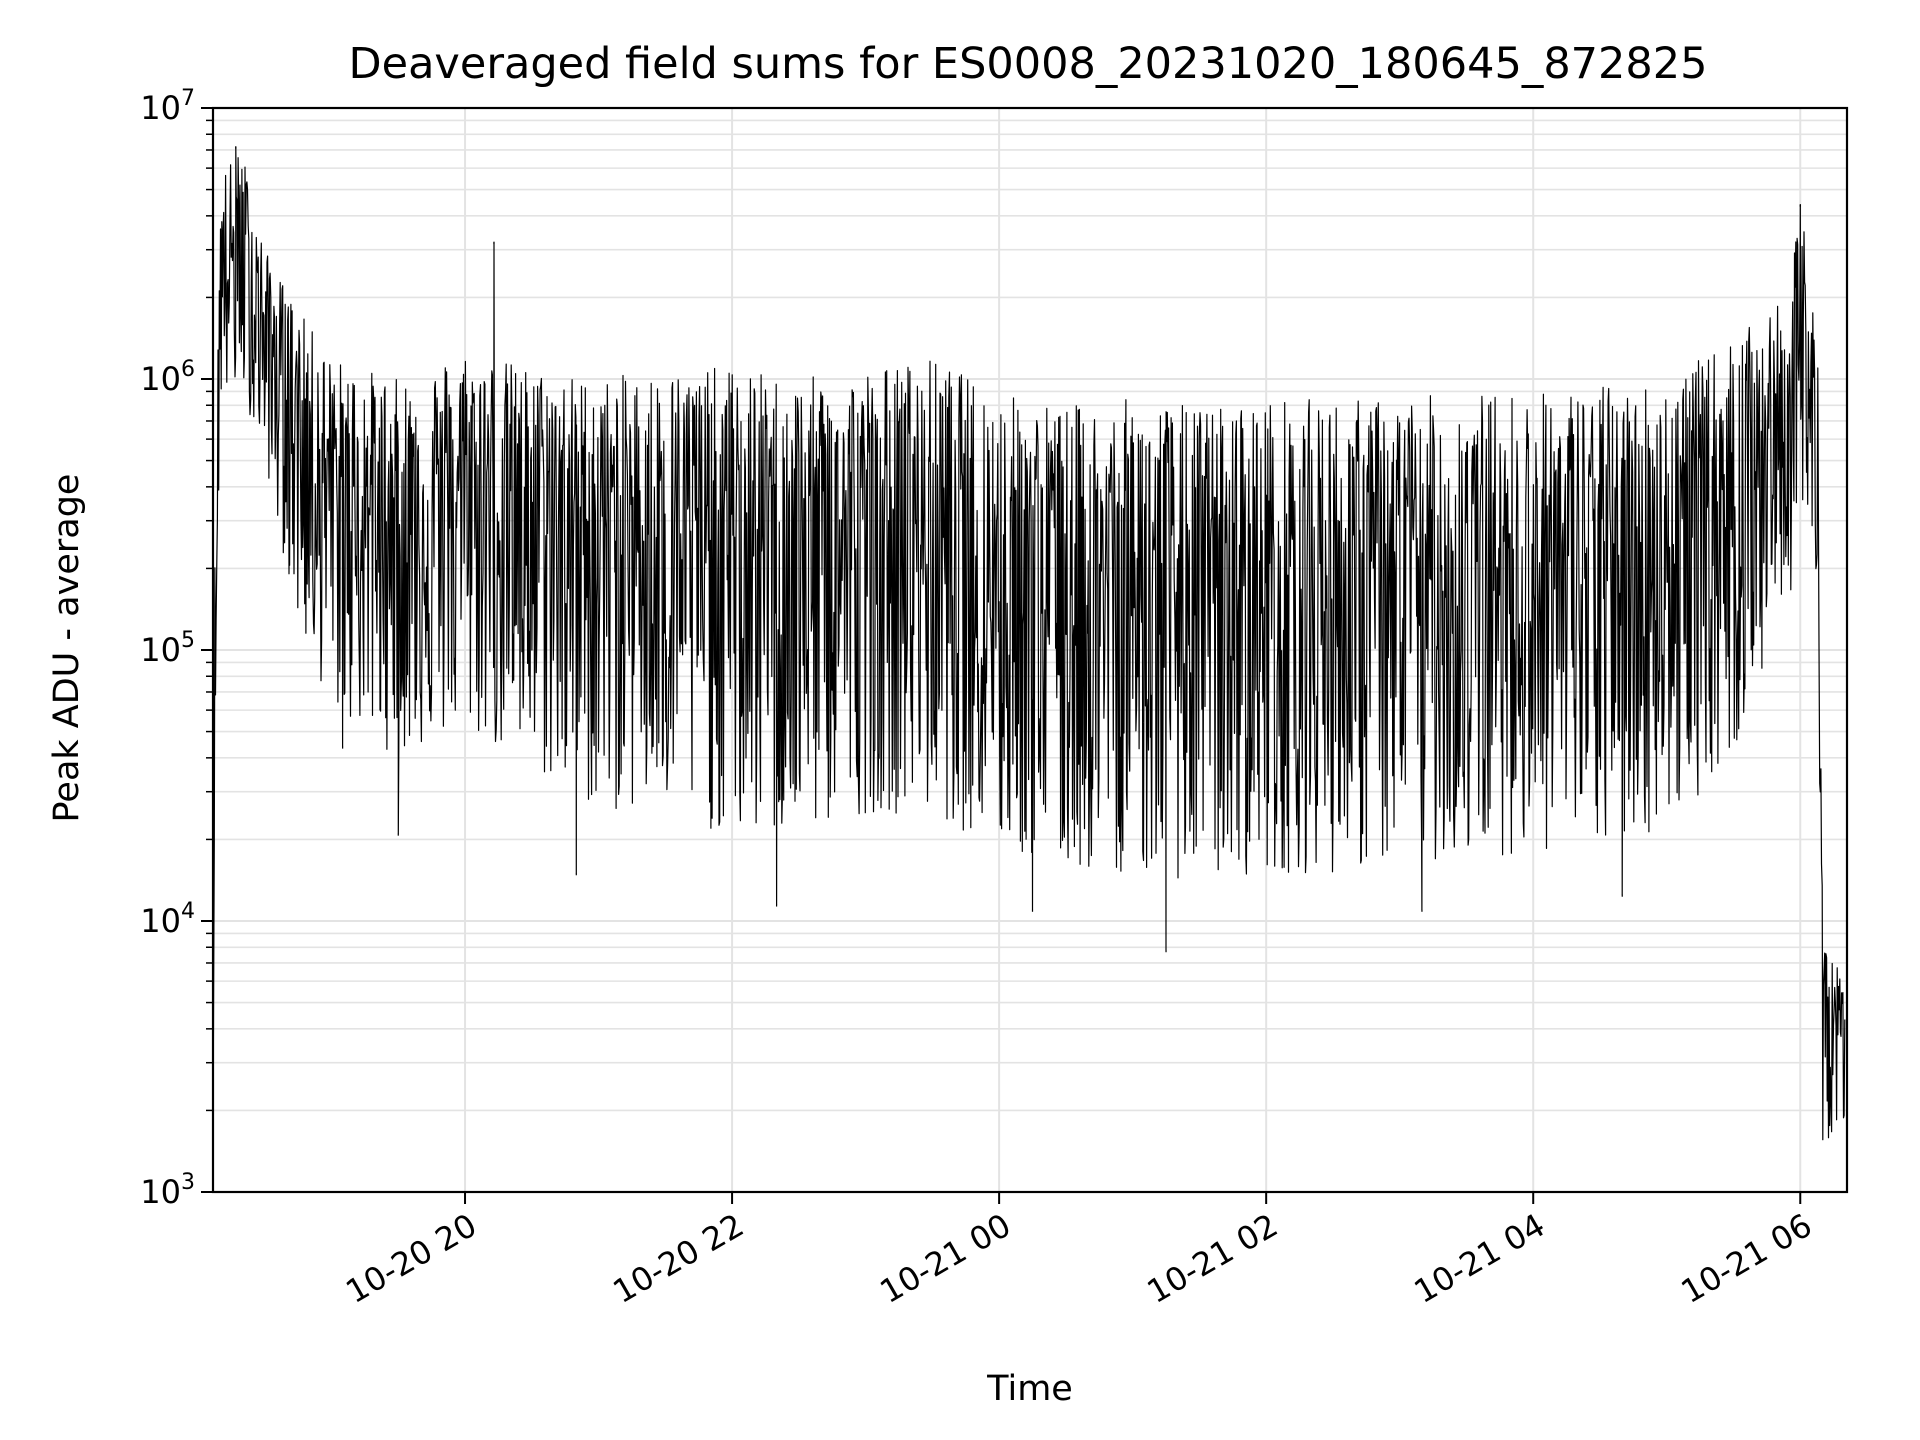 The width and height of the screenshot is (1920, 1440). I want to click on y-tick-label: 106, so click(167, 377).